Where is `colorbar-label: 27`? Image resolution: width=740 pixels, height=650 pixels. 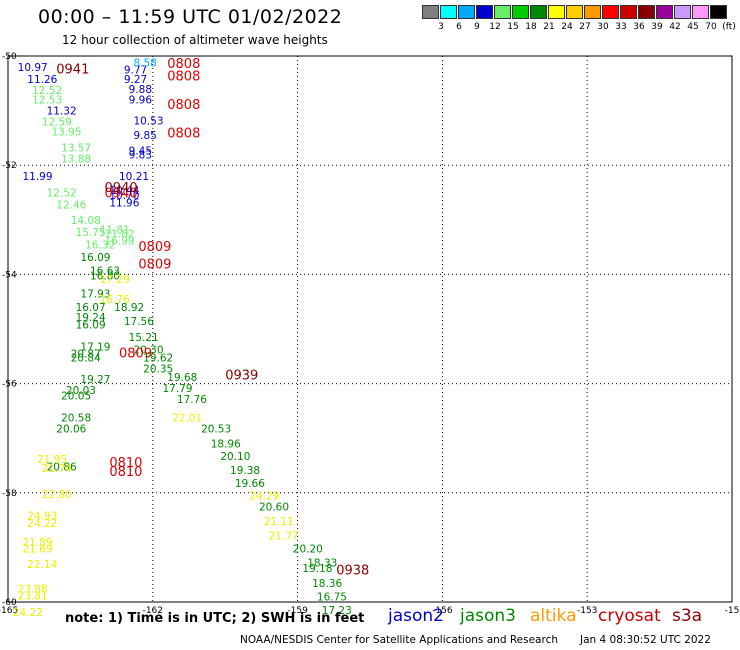 colorbar-label: 27 is located at coordinates (585, 27).